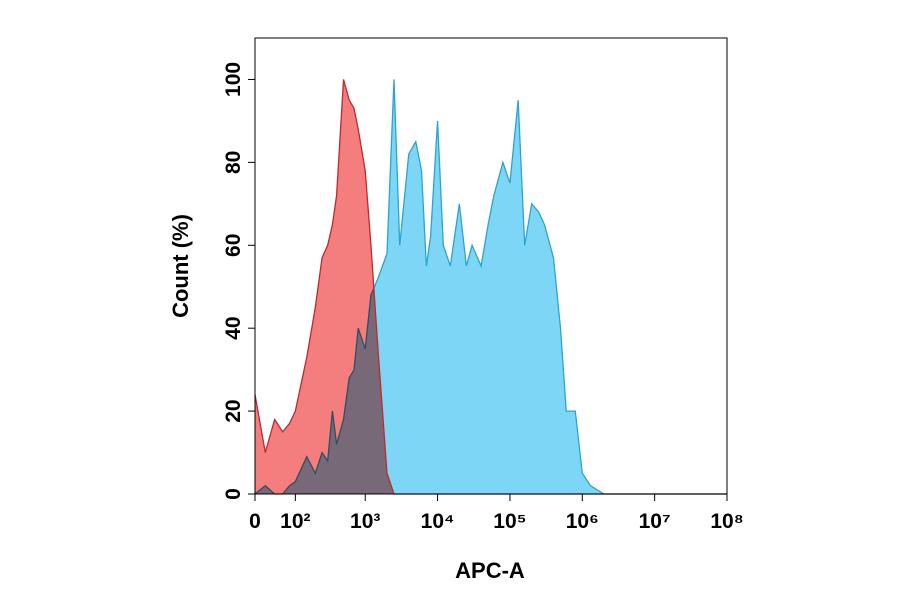 The height and width of the screenshot is (594, 900). Describe the element at coordinates (655, 521) in the screenshot. I see `x-tick-label: 10⁷` at that location.